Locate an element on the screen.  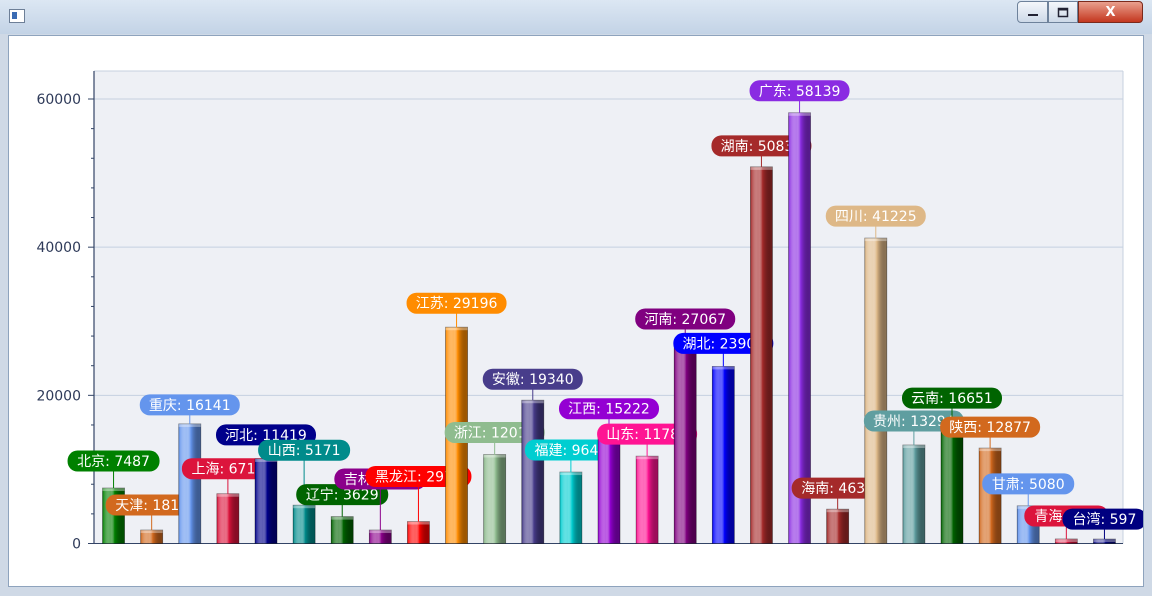
maximize-button is located at coordinates (1063, 12).